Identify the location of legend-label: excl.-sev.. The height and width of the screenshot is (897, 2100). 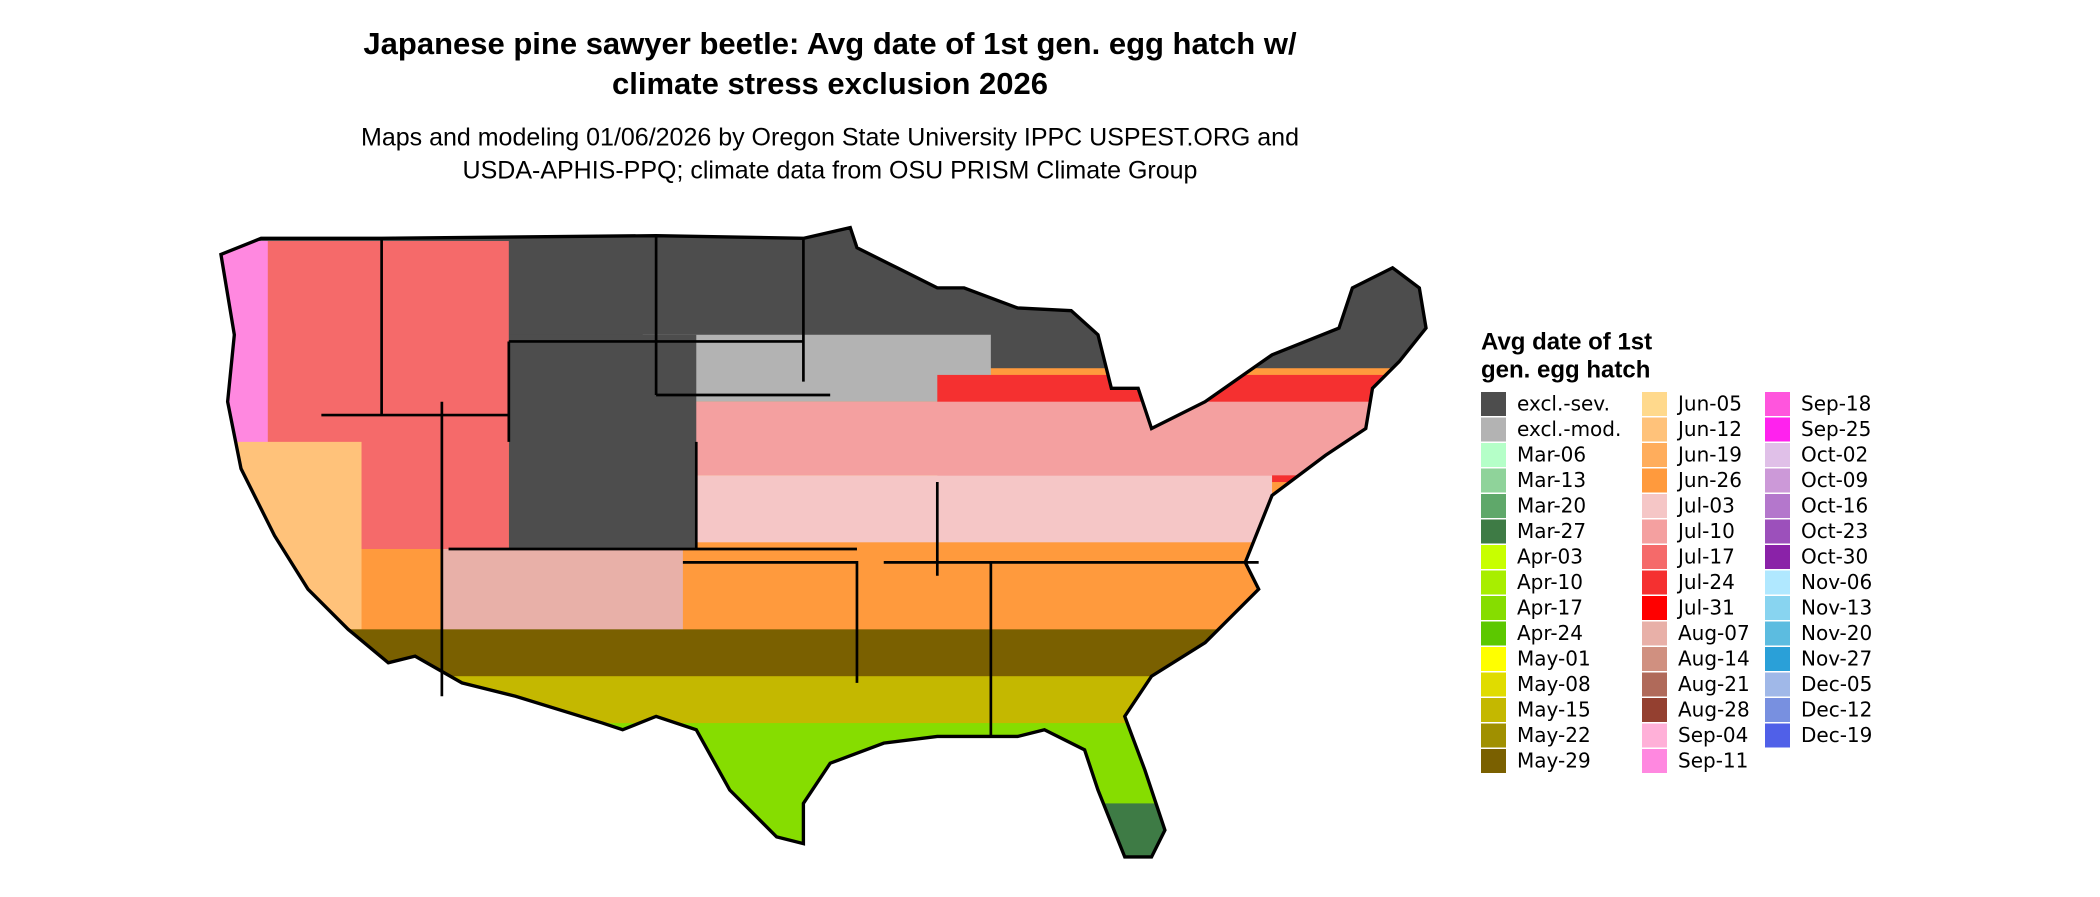
(1563, 404).